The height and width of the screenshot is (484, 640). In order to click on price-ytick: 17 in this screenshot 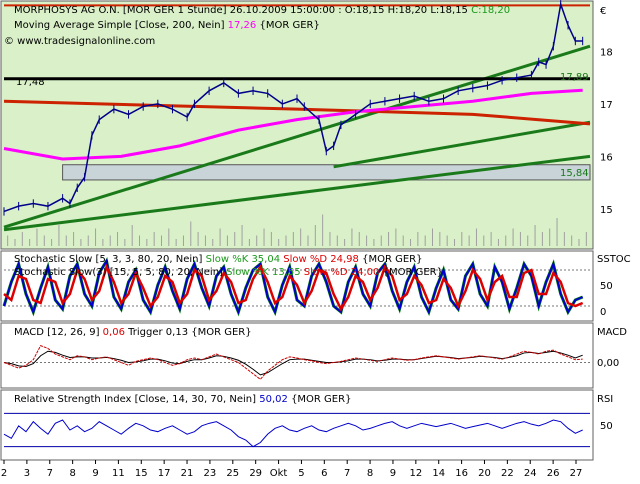, I will do `click(606, 105)`.